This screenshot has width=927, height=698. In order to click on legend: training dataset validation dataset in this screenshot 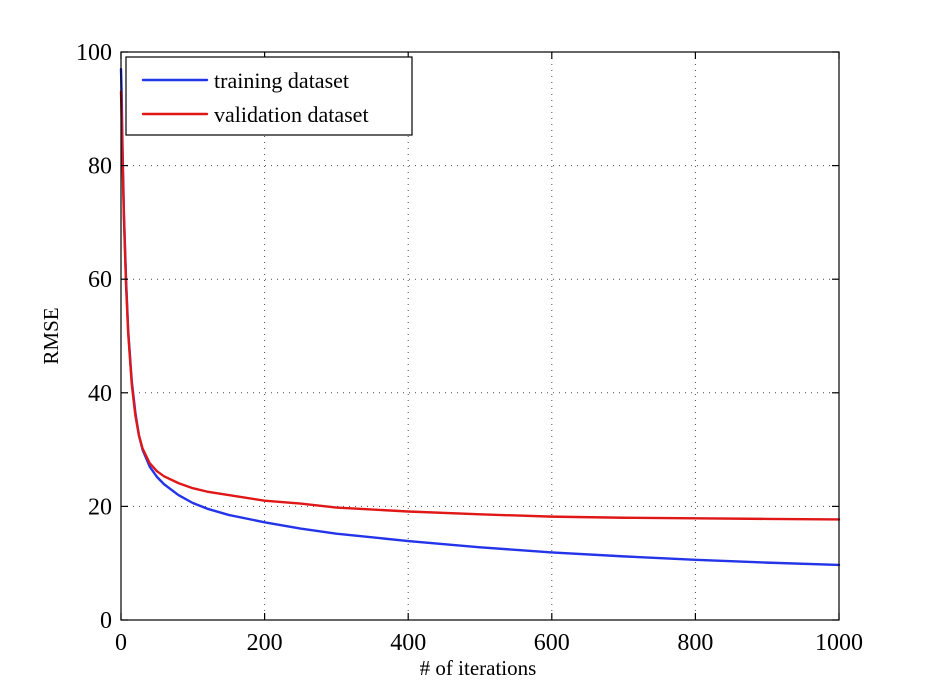, I will do `click(269, 96)`.